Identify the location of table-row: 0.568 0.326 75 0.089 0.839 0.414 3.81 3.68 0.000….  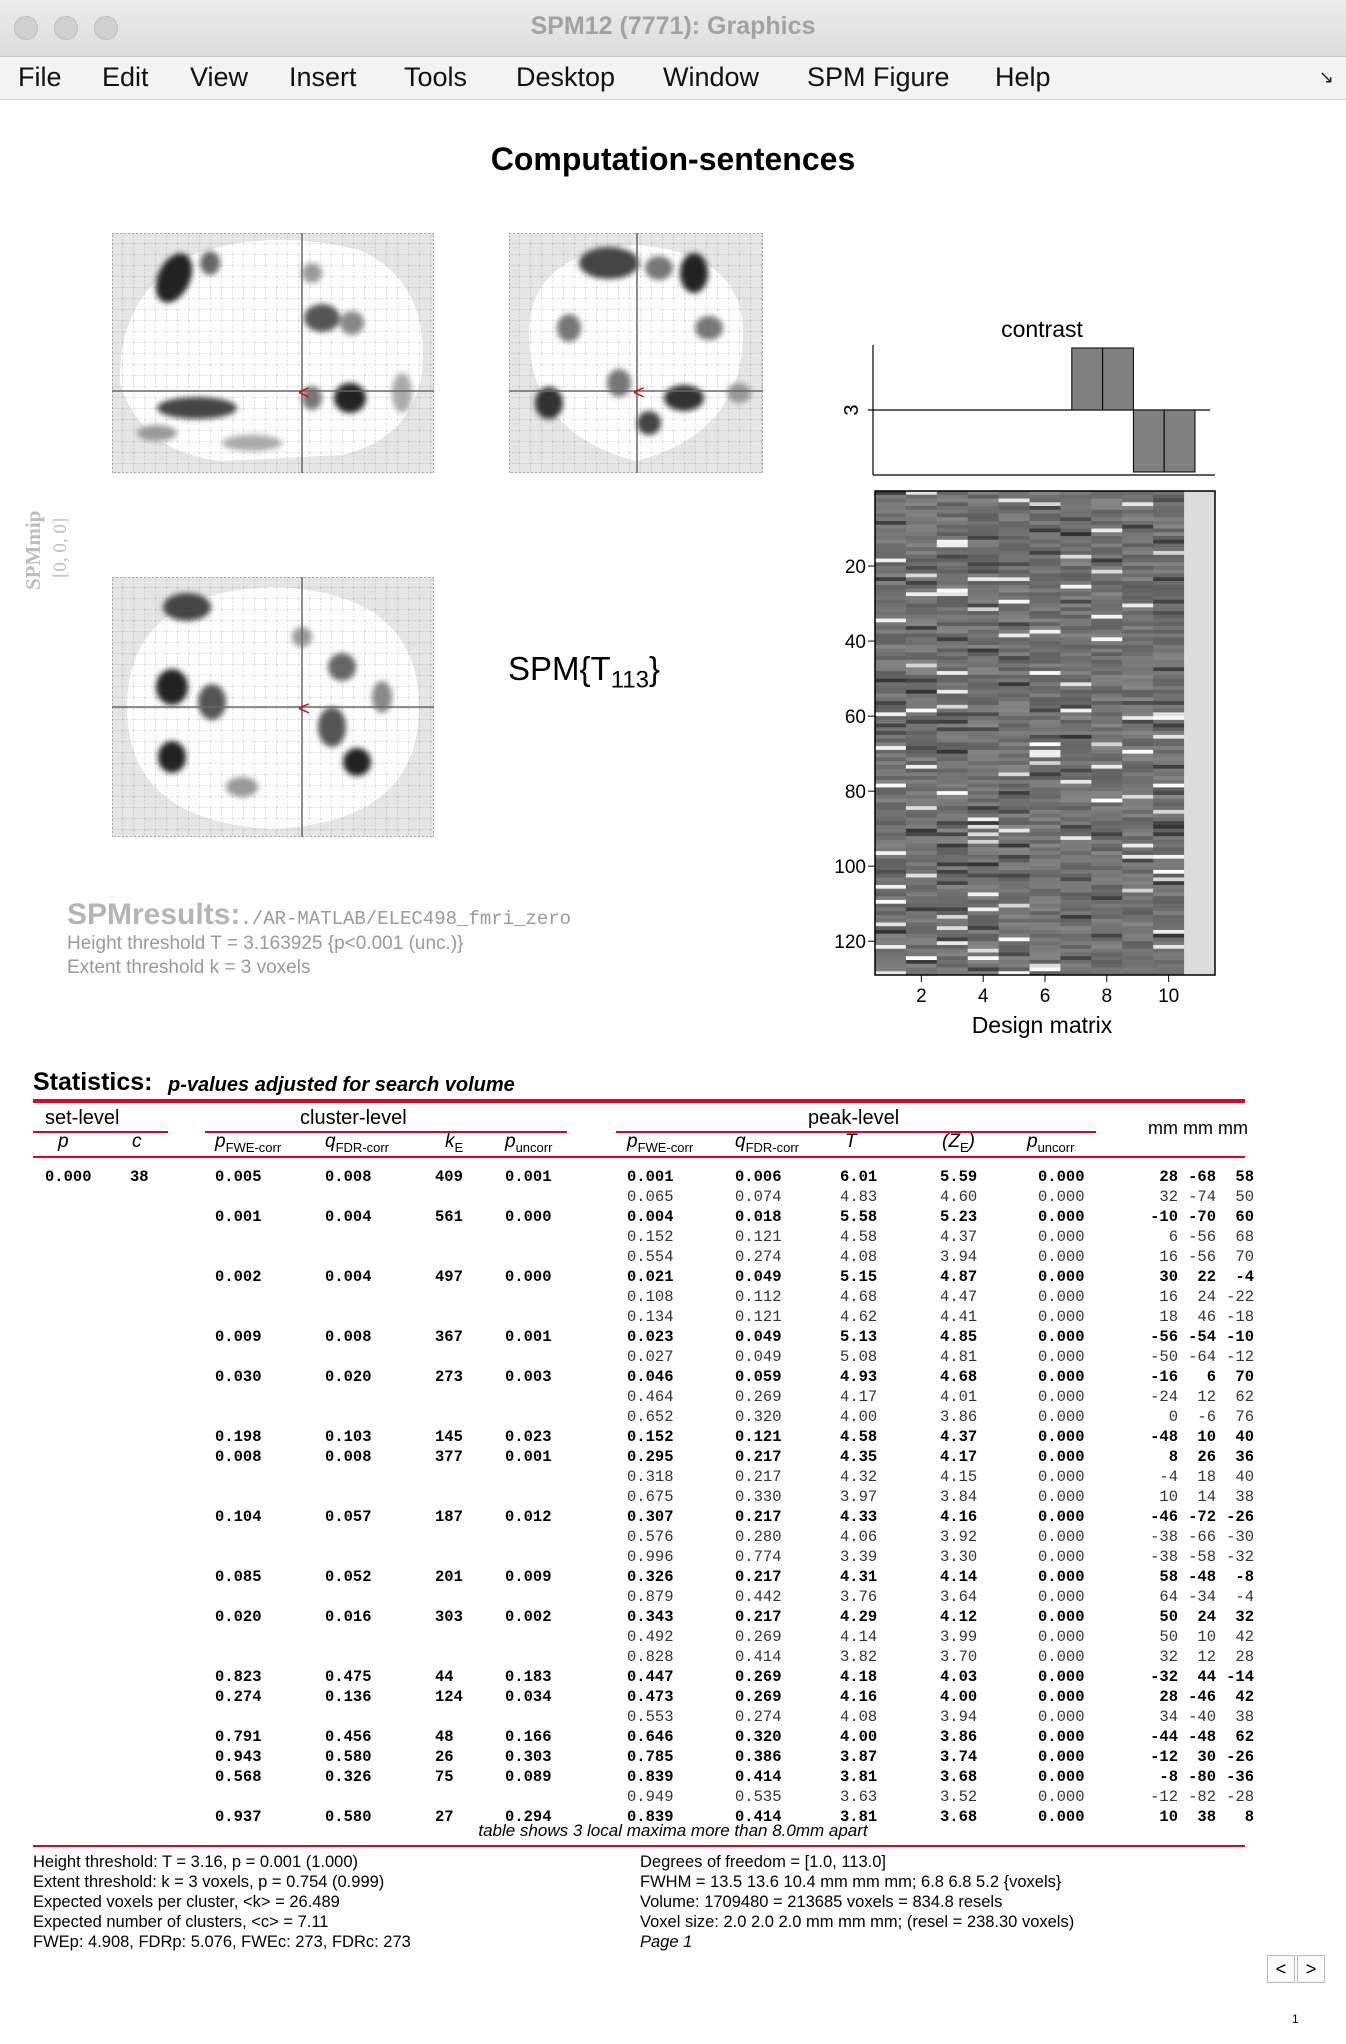
(673, 1778).